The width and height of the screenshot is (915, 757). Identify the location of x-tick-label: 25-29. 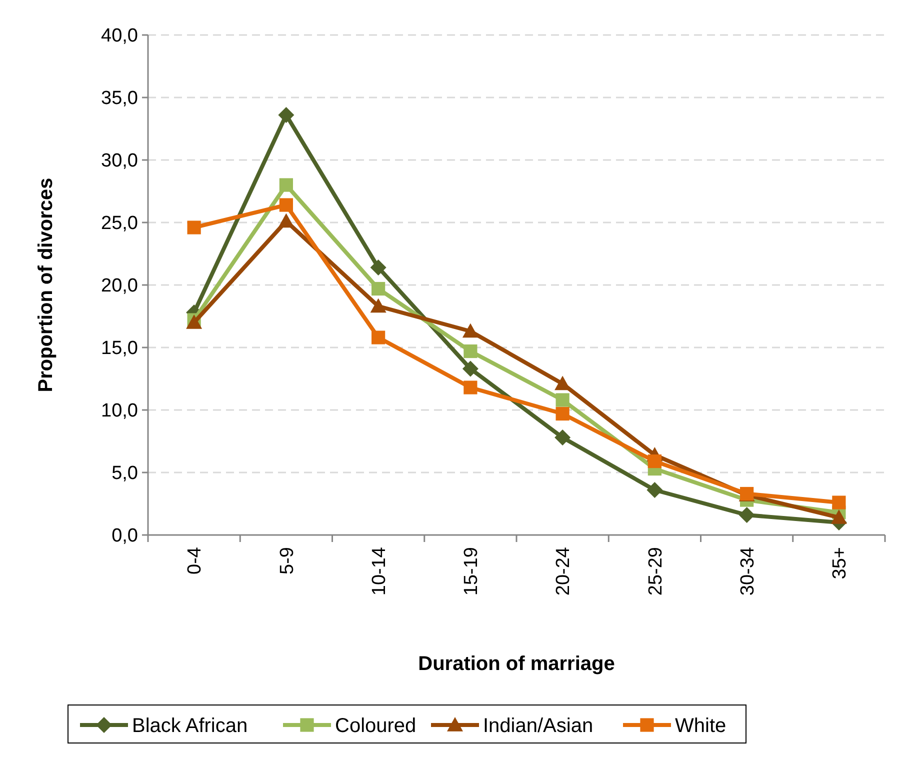
(655, 571).